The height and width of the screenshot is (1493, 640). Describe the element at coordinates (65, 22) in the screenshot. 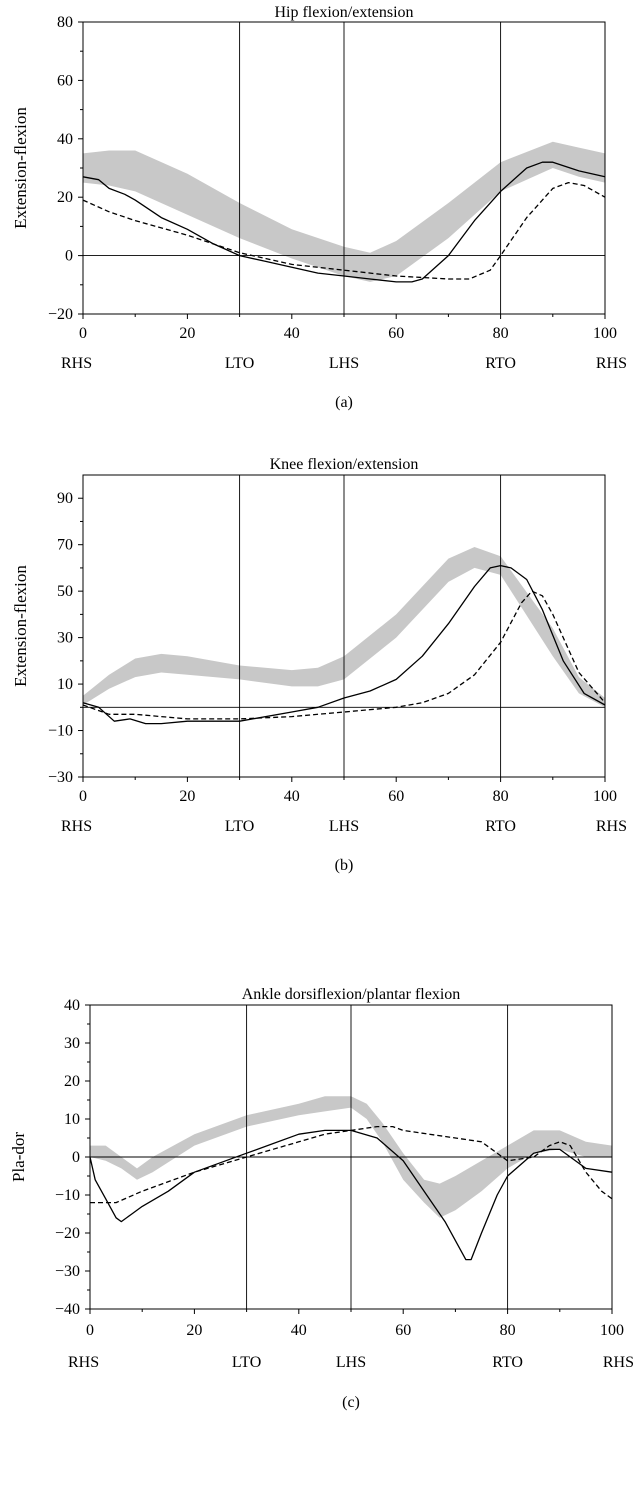

I see `y-tick-label: 80` at that location.